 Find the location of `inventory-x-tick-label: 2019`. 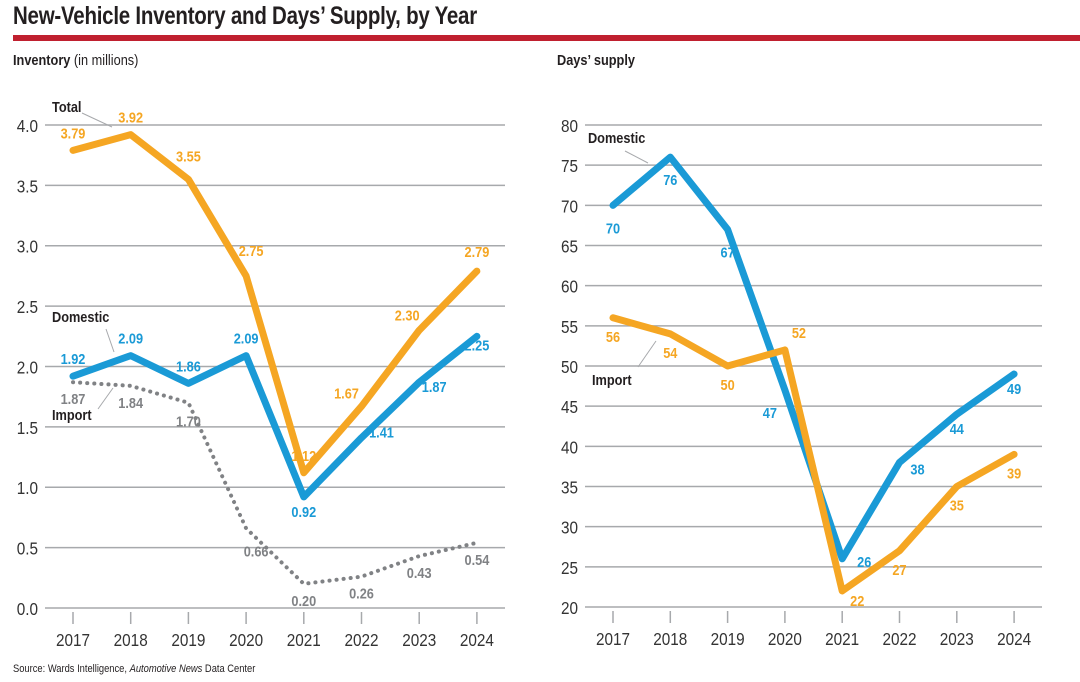

inventory-x-tick-label: 2019 is located at coordinates (188, 640).